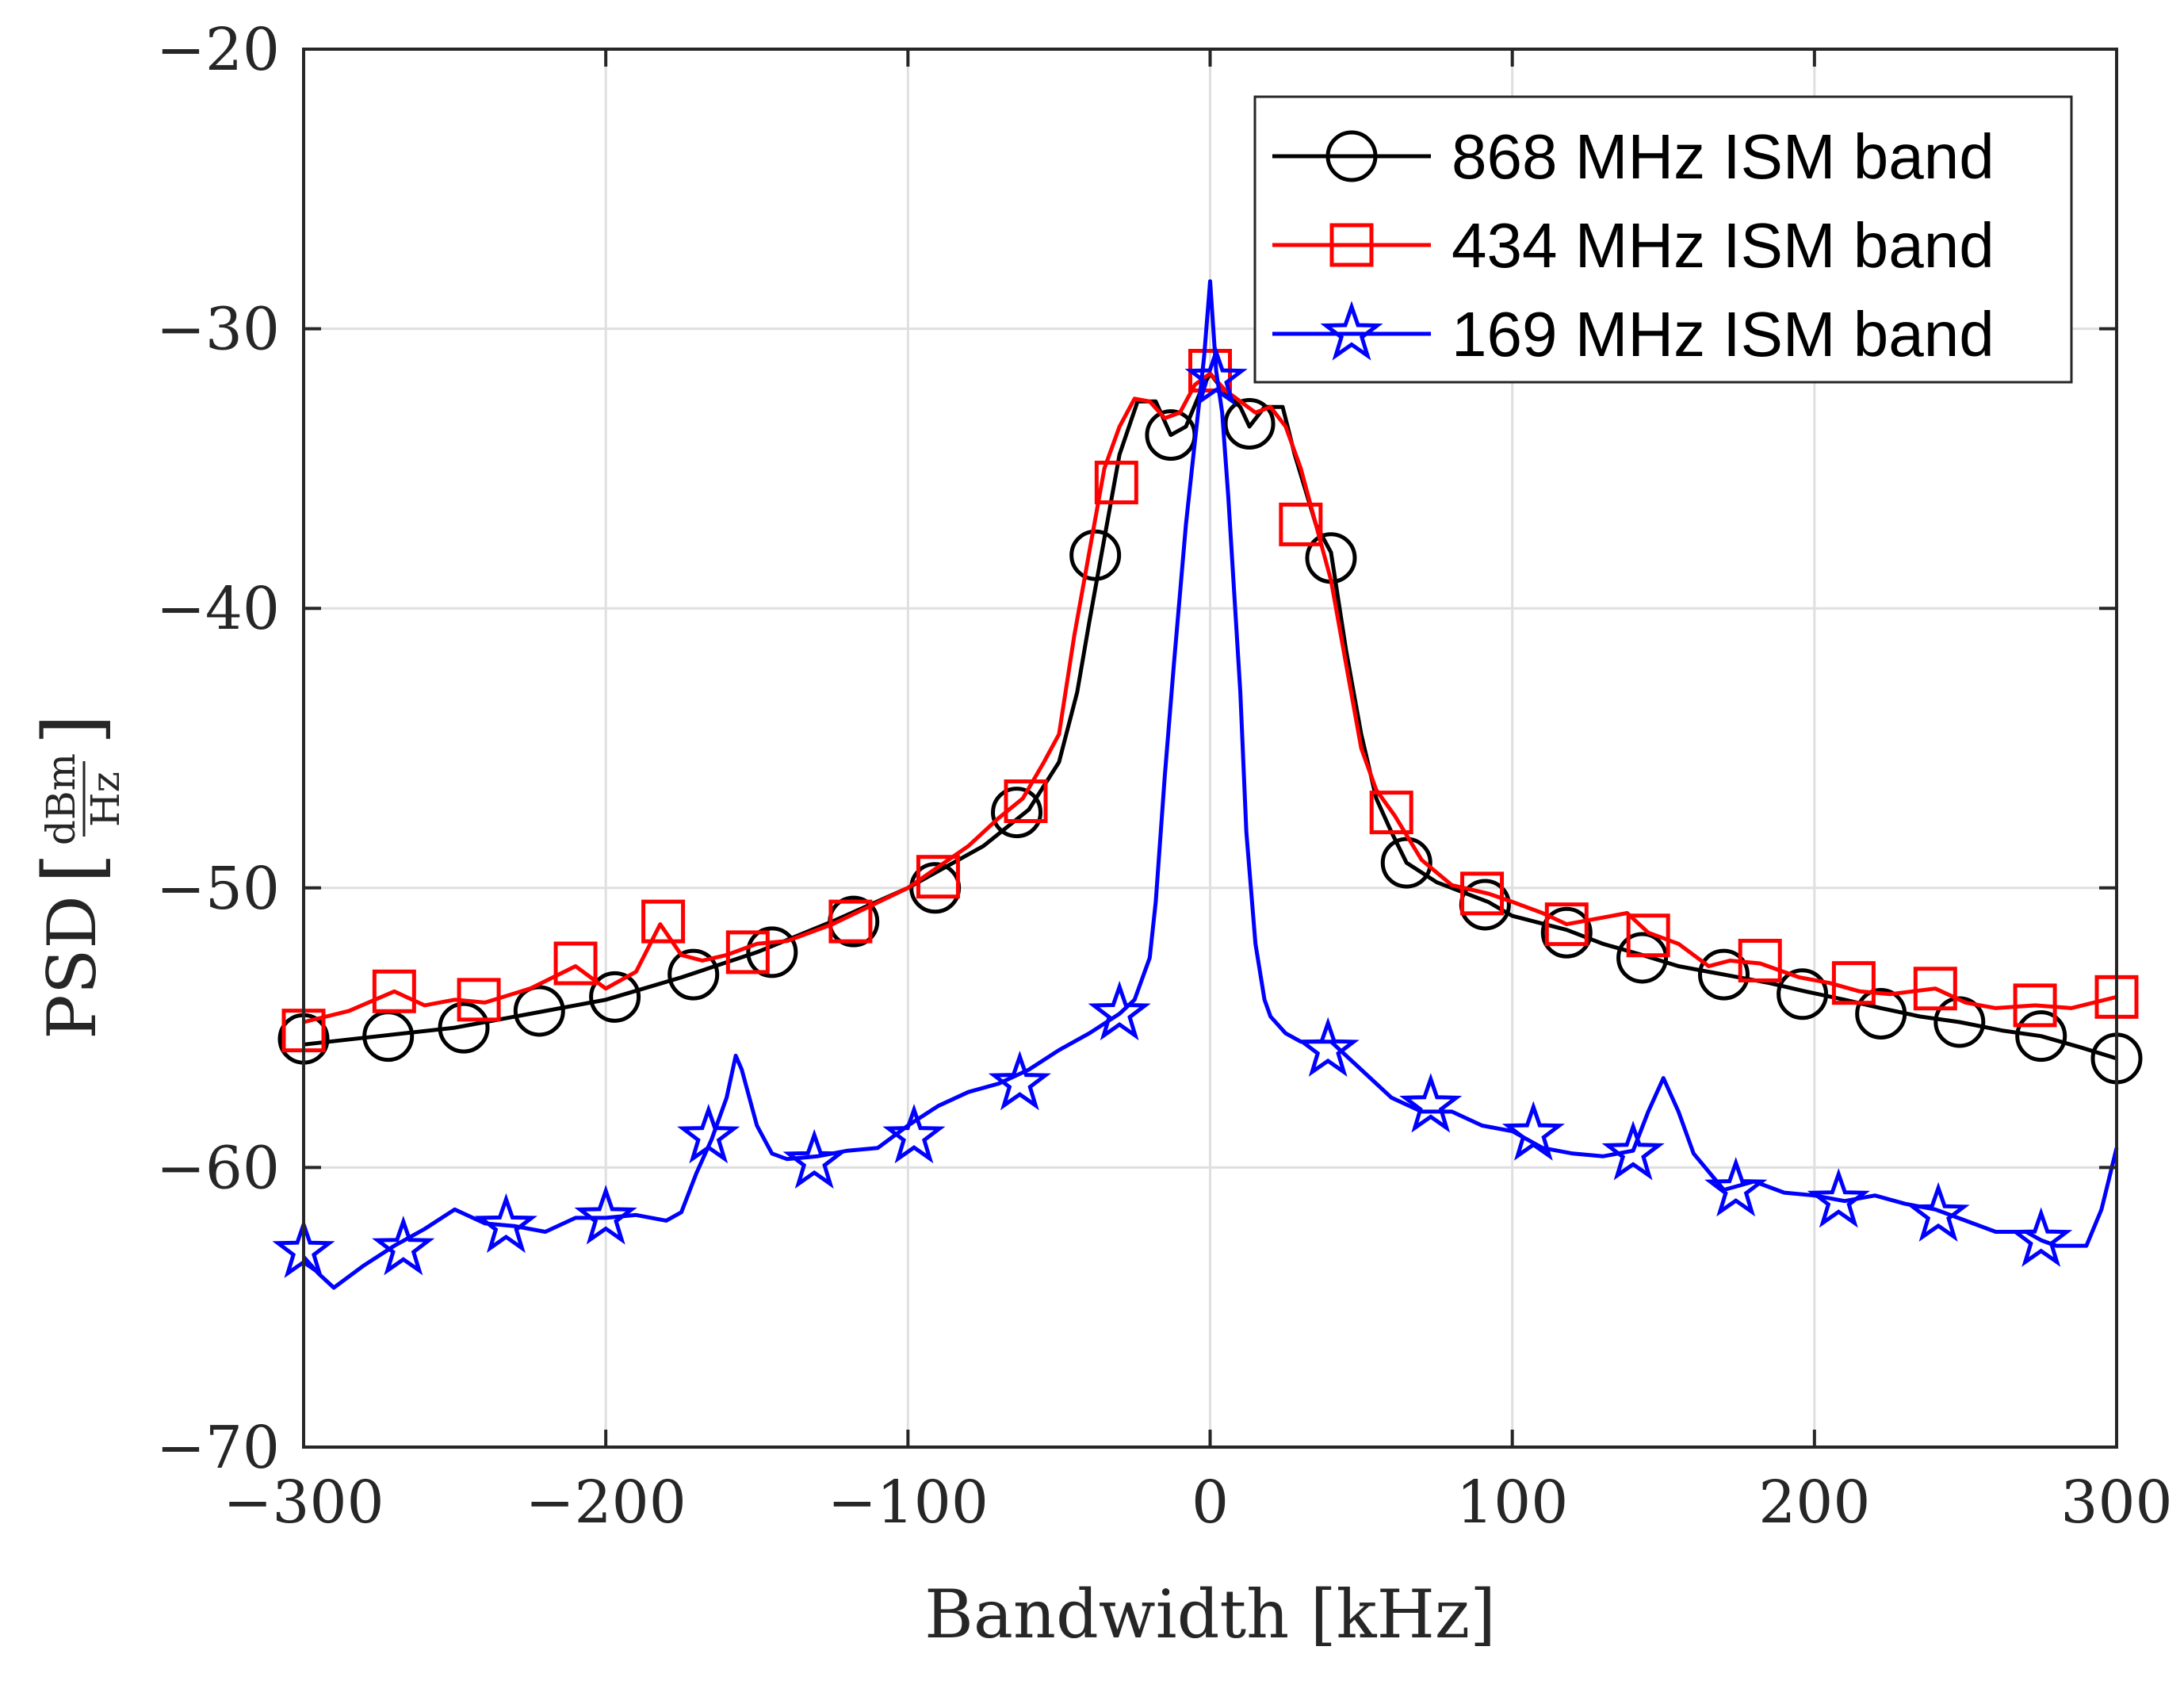  I want to click on y-tick-label: −40, so click(218, 609).